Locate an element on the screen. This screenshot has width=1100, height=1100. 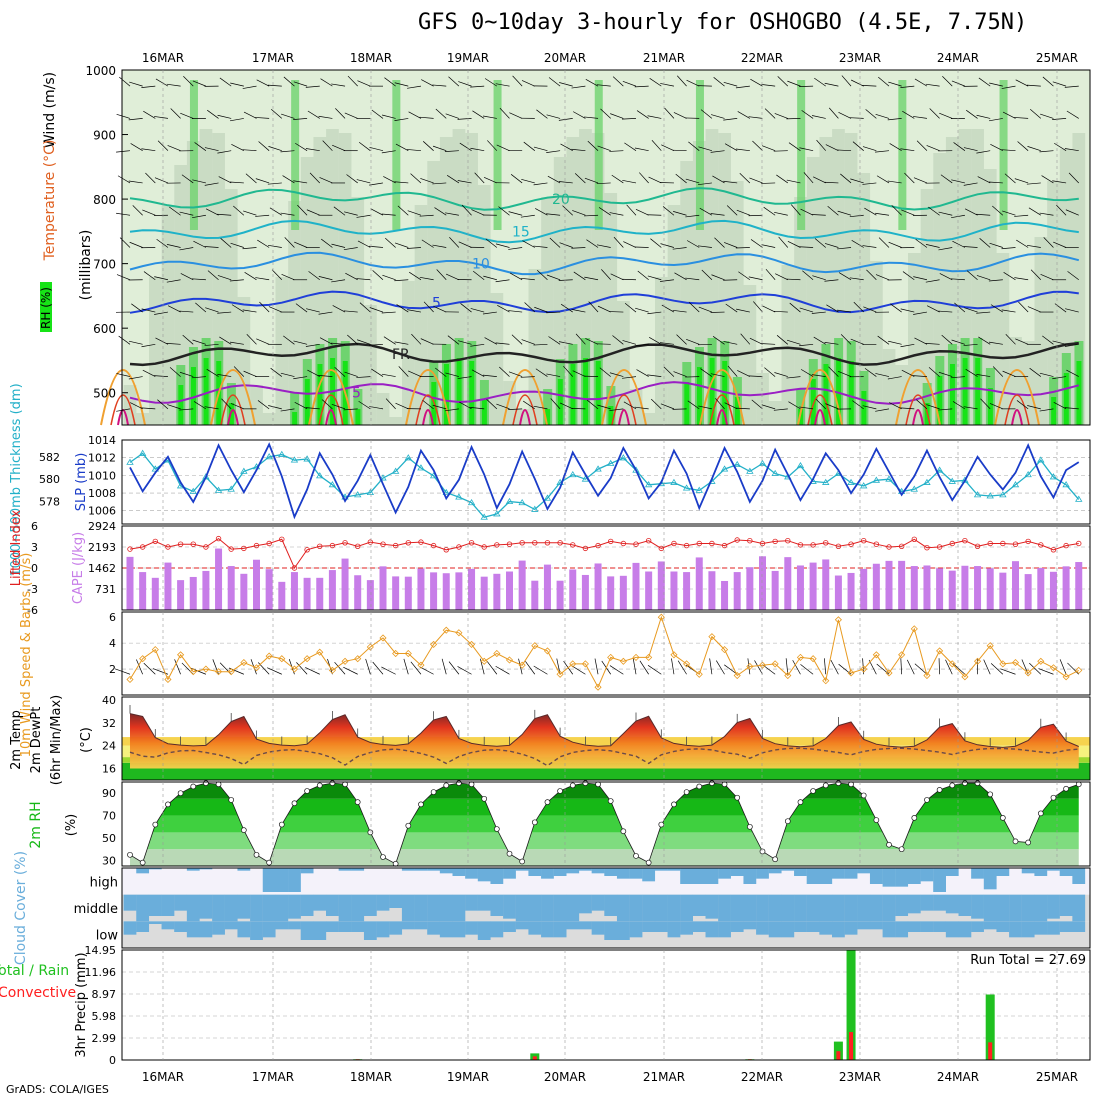
cape-tick-label: 731 is located at coordinates (105, 589).